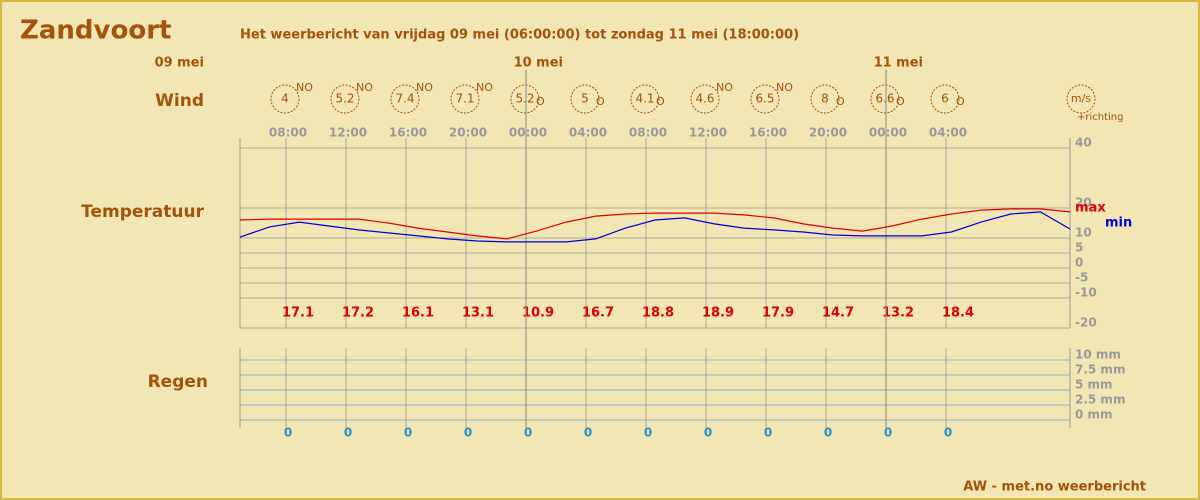 This screenshot has width=1200, height=500. What do you see at coordinates (418, 313) in the screenshot?
I see `temperature-value: 16.1` at bounding box center [418, 313].